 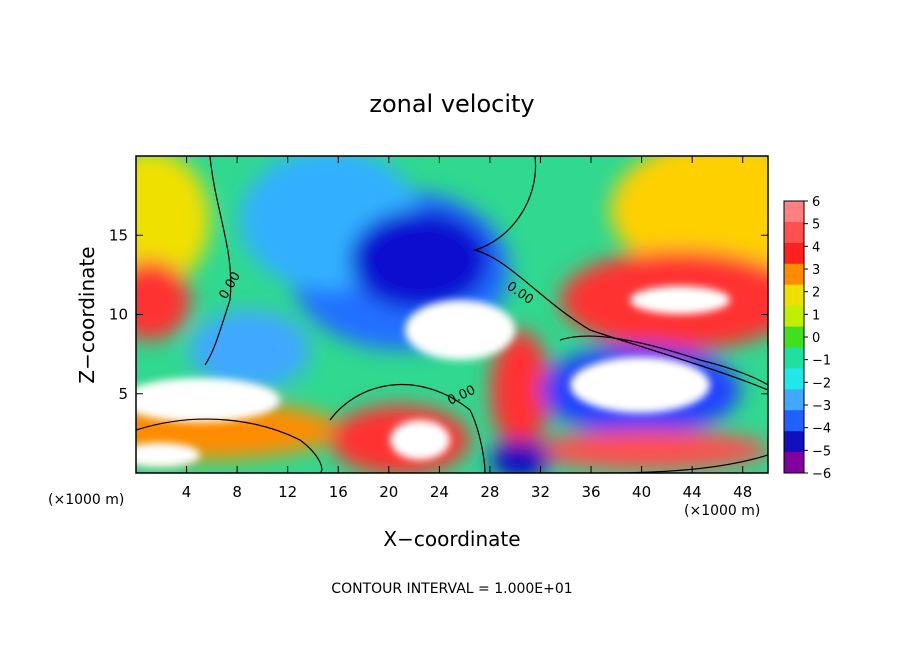 I want to click on x-units-right: (×1000 m), so click(x=722, y=511).